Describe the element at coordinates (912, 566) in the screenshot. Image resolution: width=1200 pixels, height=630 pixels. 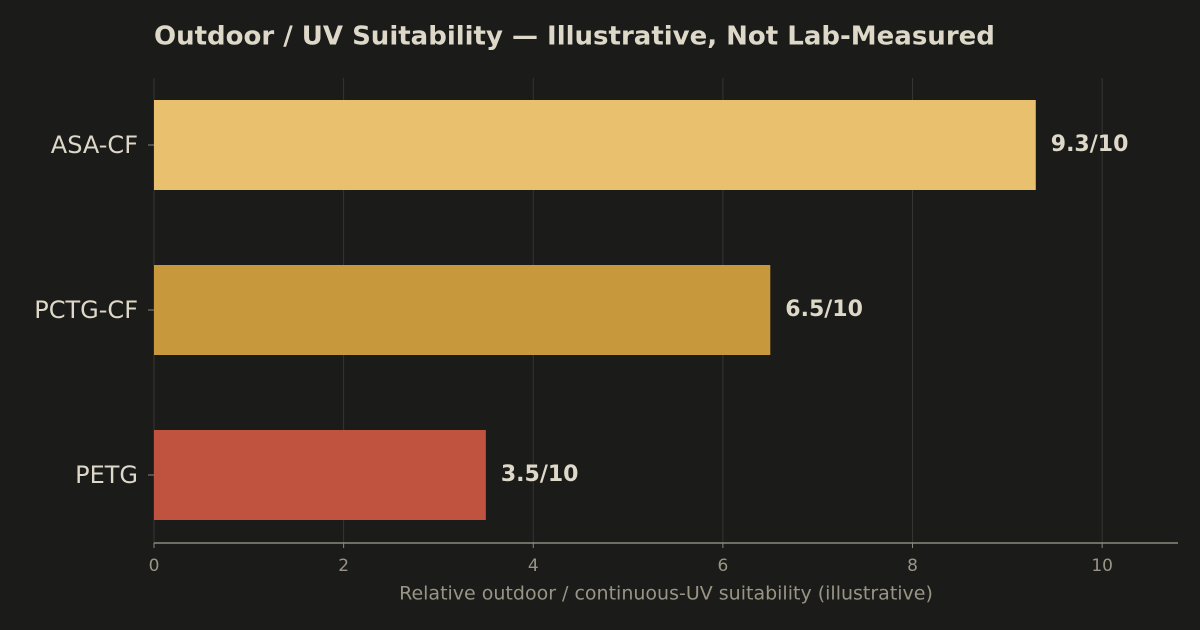
I see `x-tick-label: 8` at that location.